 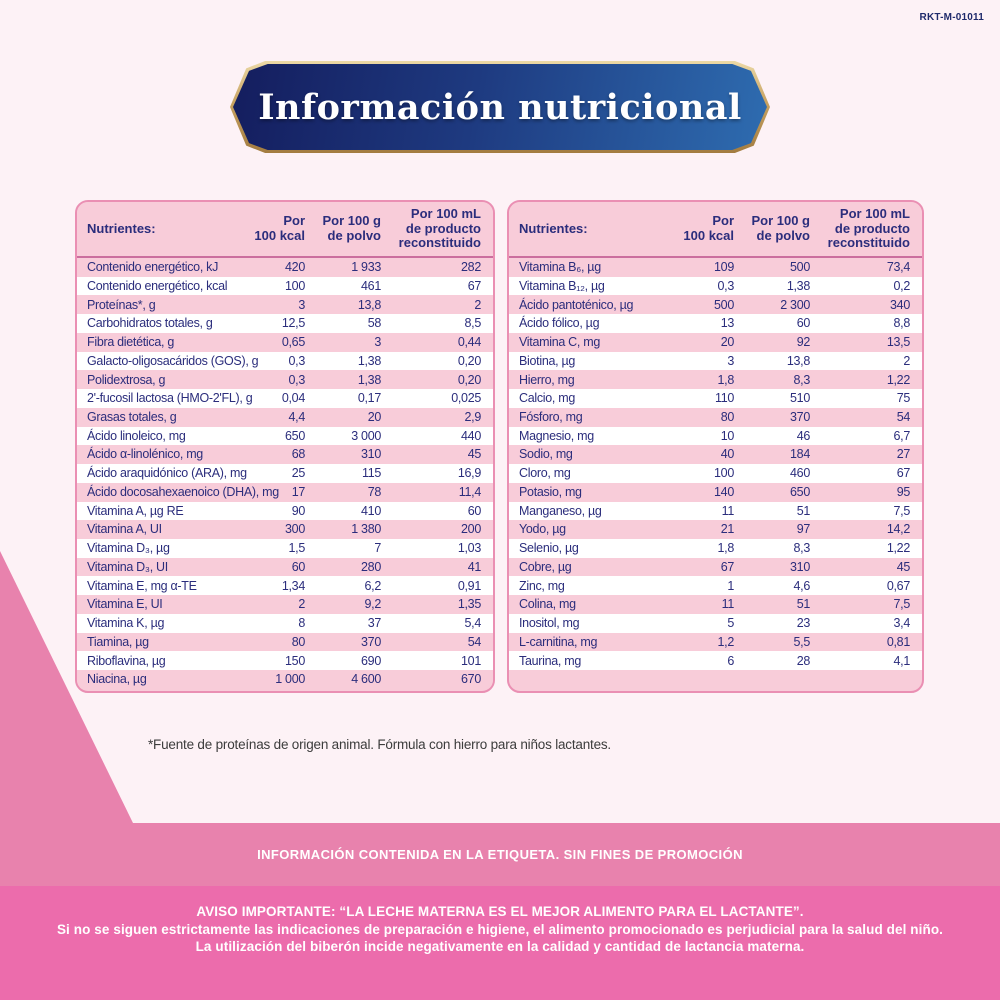 What do you see at coordinates (118, 641) in the screenshot?
I see `nutrient-name: Tiamina, µg` at bounding box center [118, 641].